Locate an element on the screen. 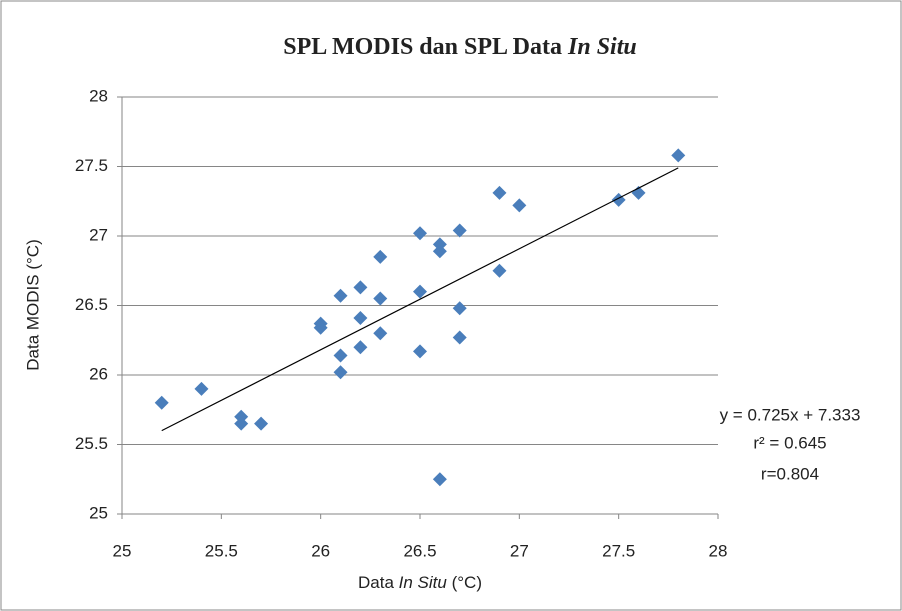 This screenshot has width=902, height=611. title-text: SPL MODIS dan SPL Data is located at coordinates (425, 47).